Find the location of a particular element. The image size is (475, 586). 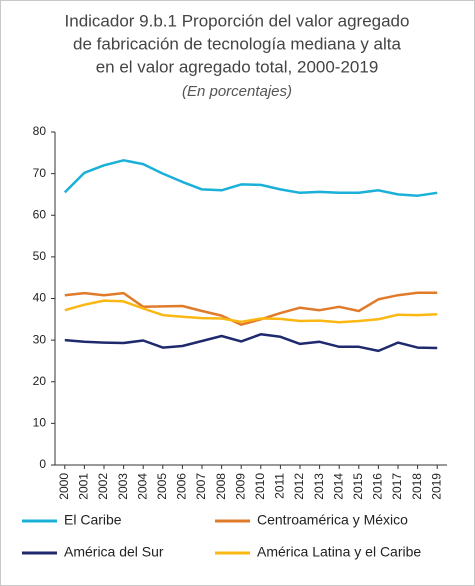

x-tick-label: 2006 is located at coordinates (182, 486).